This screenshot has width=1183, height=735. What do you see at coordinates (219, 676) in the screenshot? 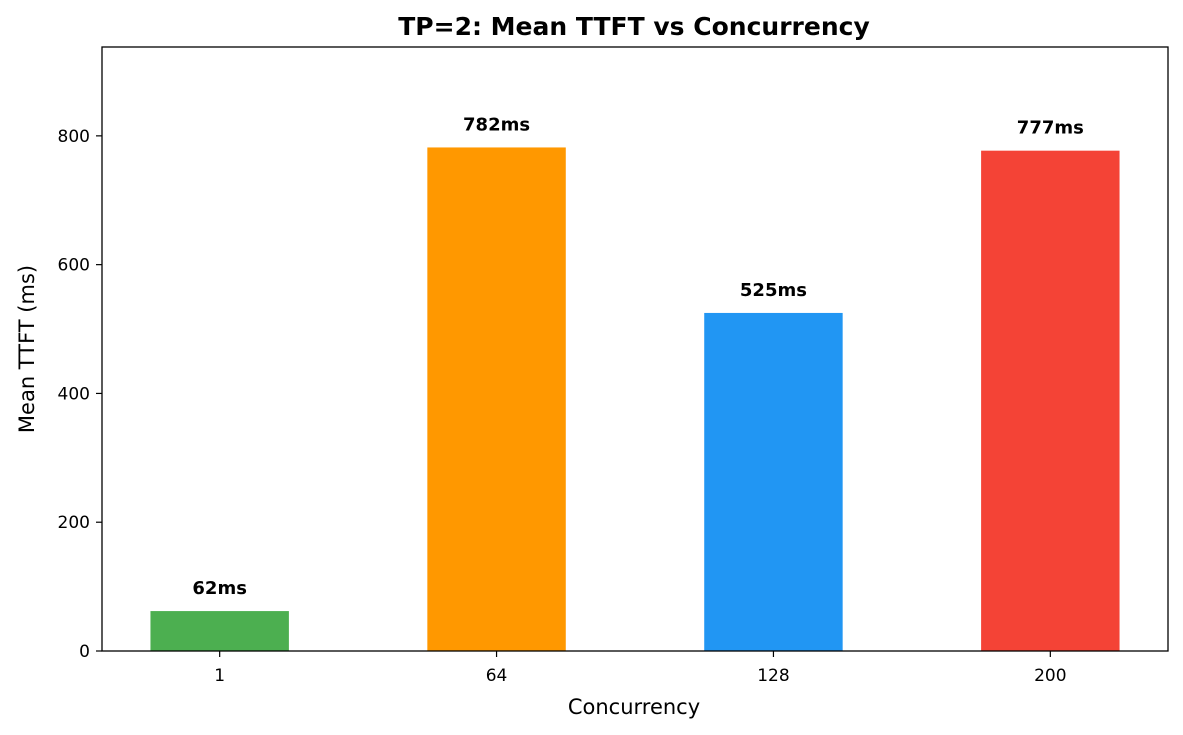
I see `x-tick-label-1: 1` at bounding box center [219, 676].